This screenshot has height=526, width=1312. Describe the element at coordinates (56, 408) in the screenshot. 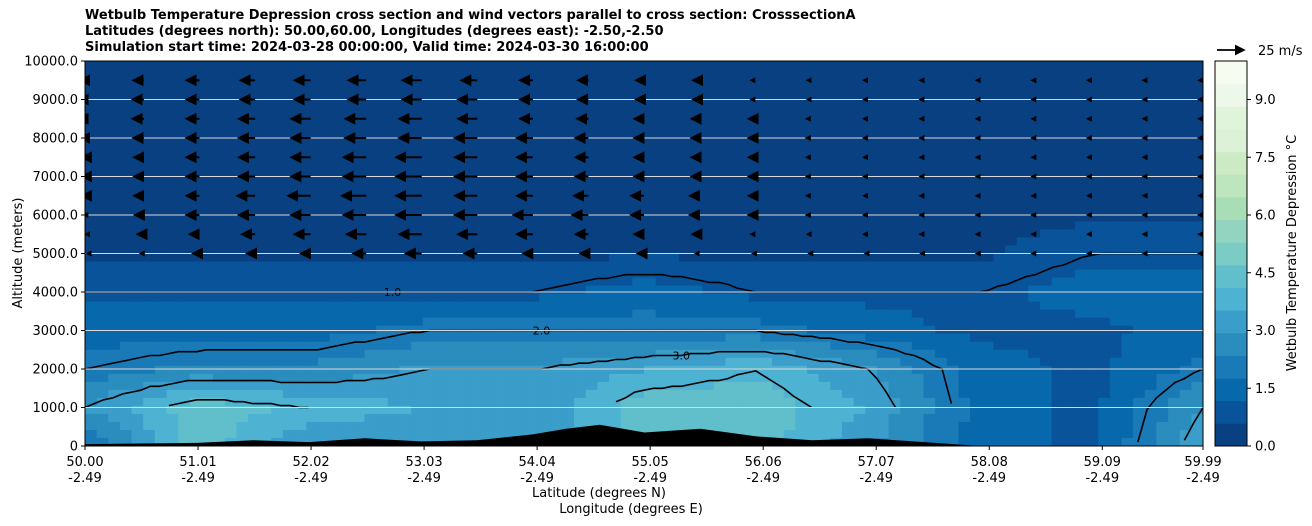

I see `y-tick-label: 1000.0` at that location.